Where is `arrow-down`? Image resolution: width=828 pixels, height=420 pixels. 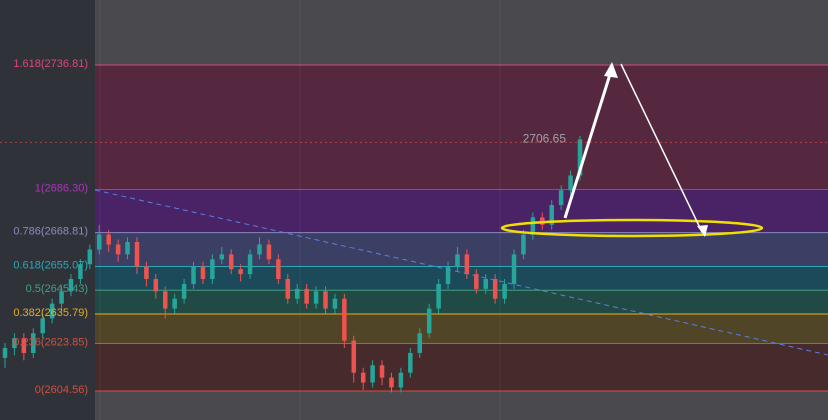 arrow-down is located at coordinates (661, 148).